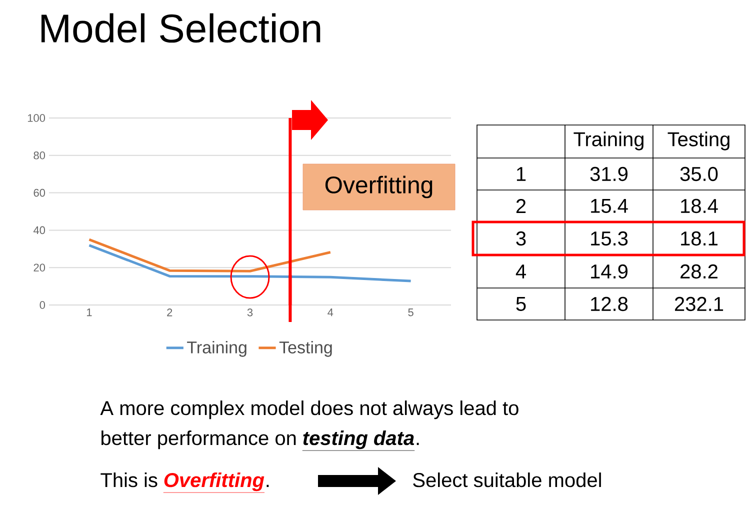 This screenshot has width=752, height=505. Describe the element at coordinates (40, 192) in the screenshot. I see `y-tick-label: 60` at that location.